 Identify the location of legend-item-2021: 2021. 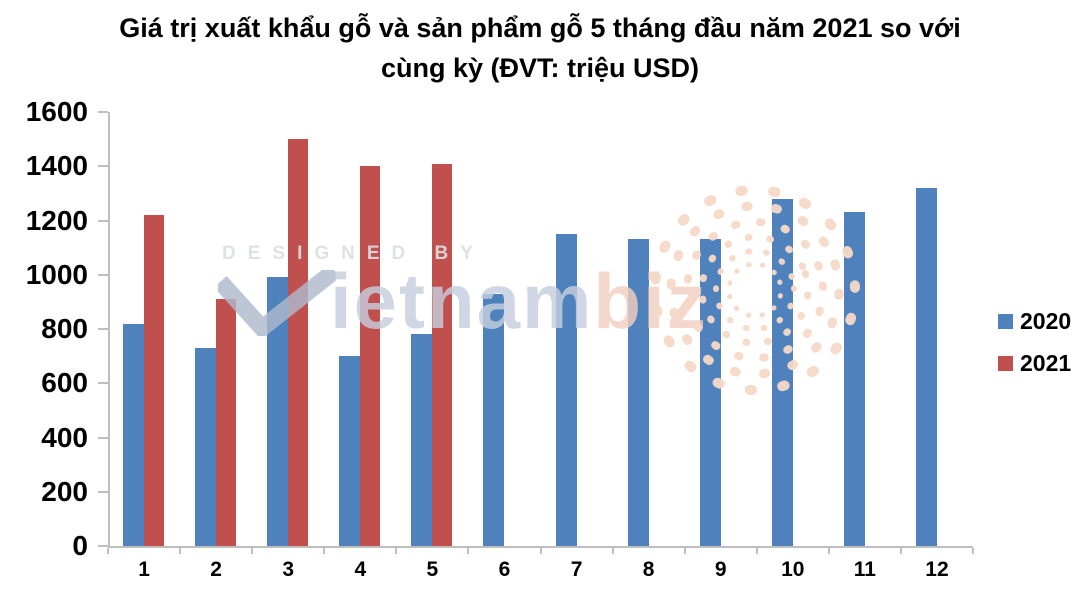
(1034, 363).